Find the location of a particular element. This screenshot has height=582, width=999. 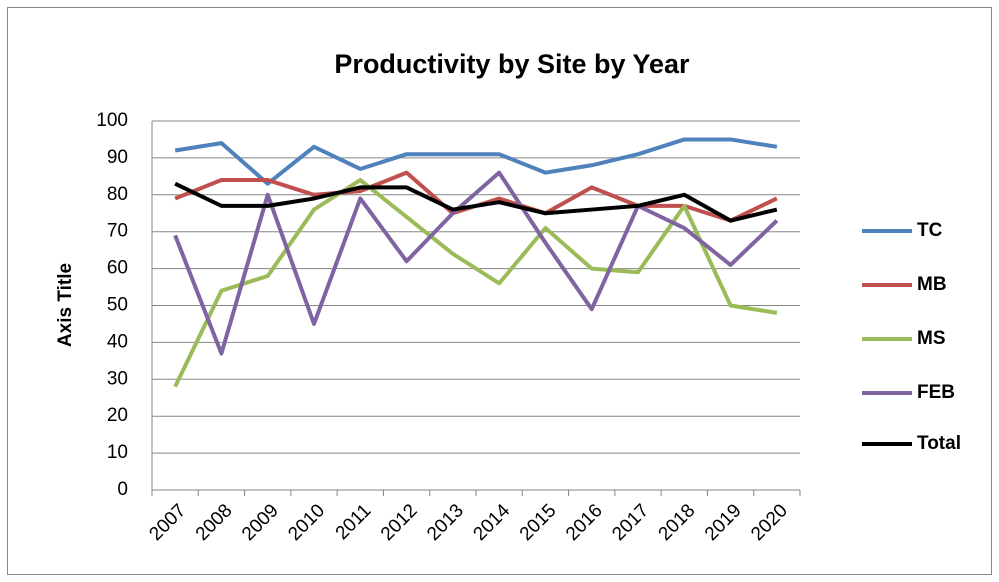

y-tick-label: 20 is located at coordinates (117, 415).